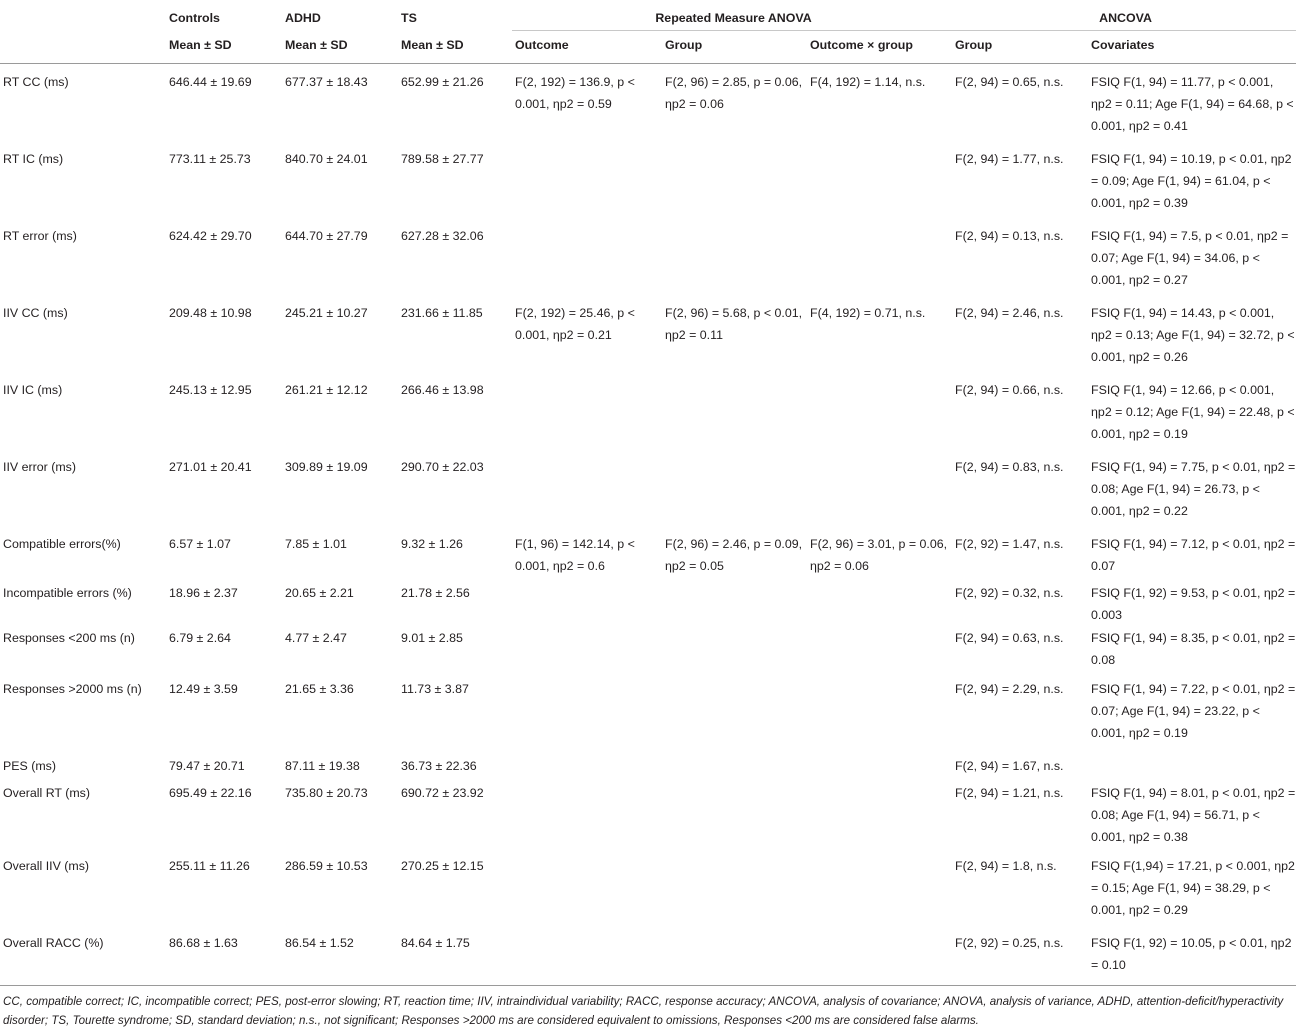  What do you see at coordinates (1020, 955) in the screenshot?
I see `cell-ancova-group: F(2, 92) = 0.25, n.s.` at bounding box center [1020, 955].